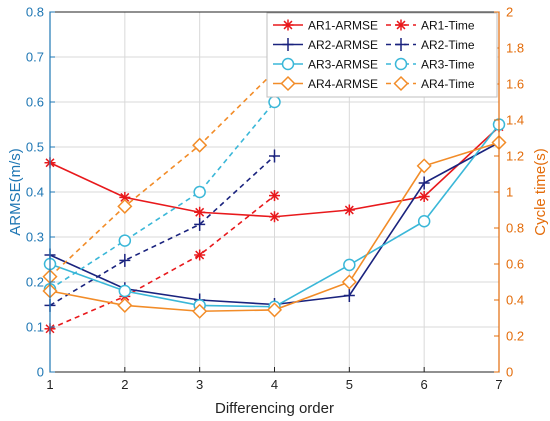  Describe the element at coordinates (35, 147) in the screenshot. I see `y-left-tick-label: 0.5` at that location.